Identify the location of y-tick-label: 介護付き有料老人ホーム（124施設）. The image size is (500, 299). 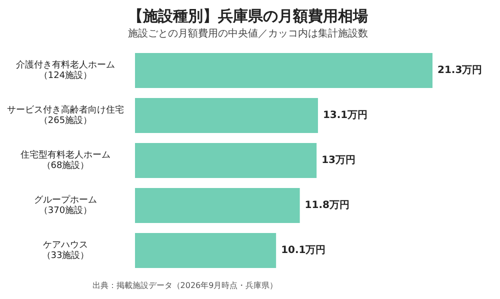
(65, 70).